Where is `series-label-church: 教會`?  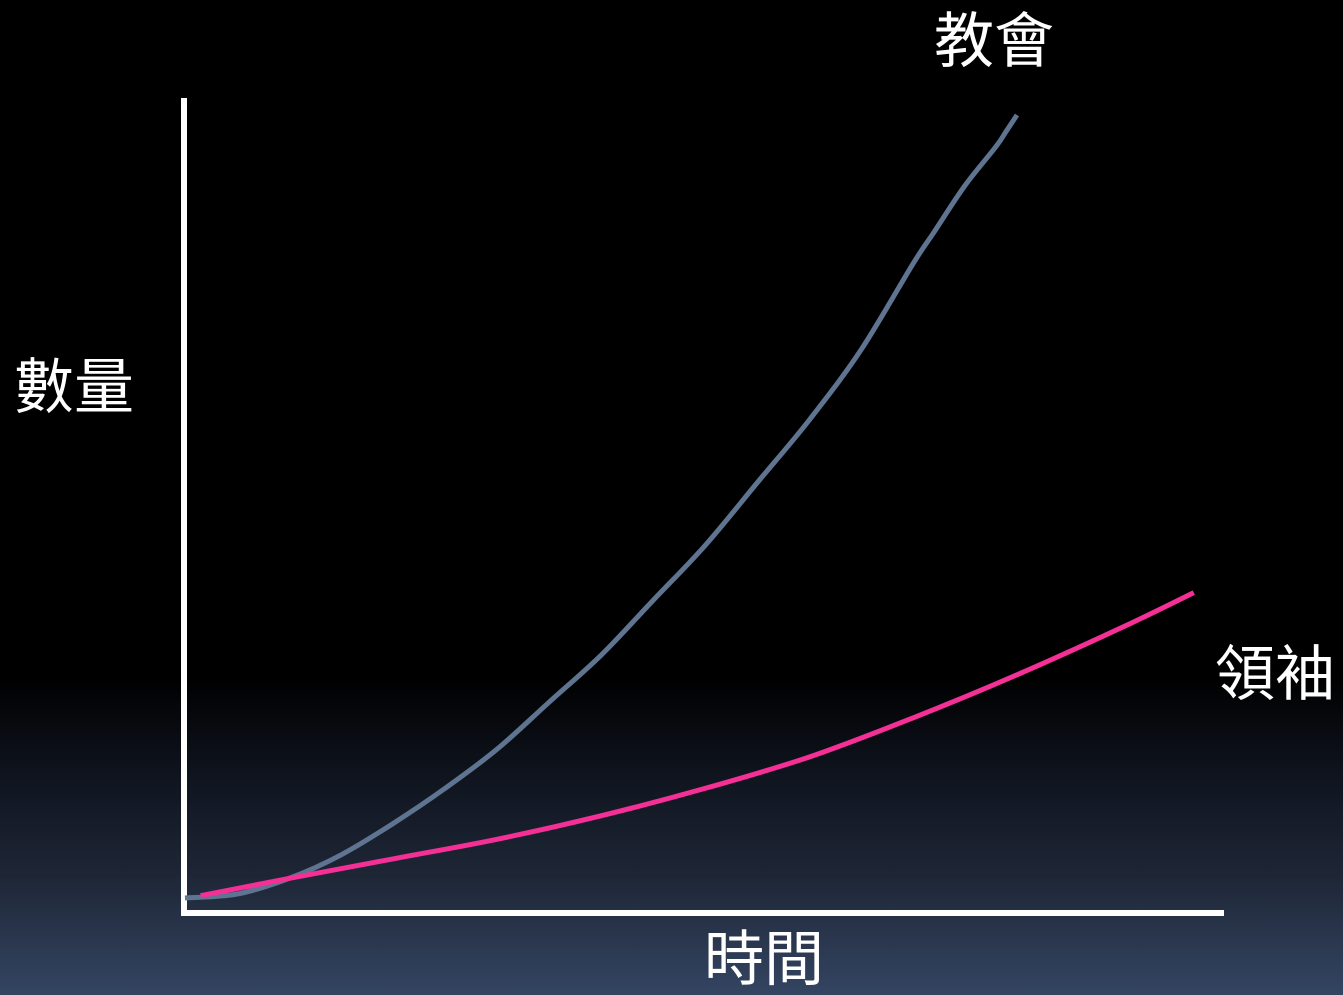
series-label-church: 教會 is located at coordinates (994, 42).